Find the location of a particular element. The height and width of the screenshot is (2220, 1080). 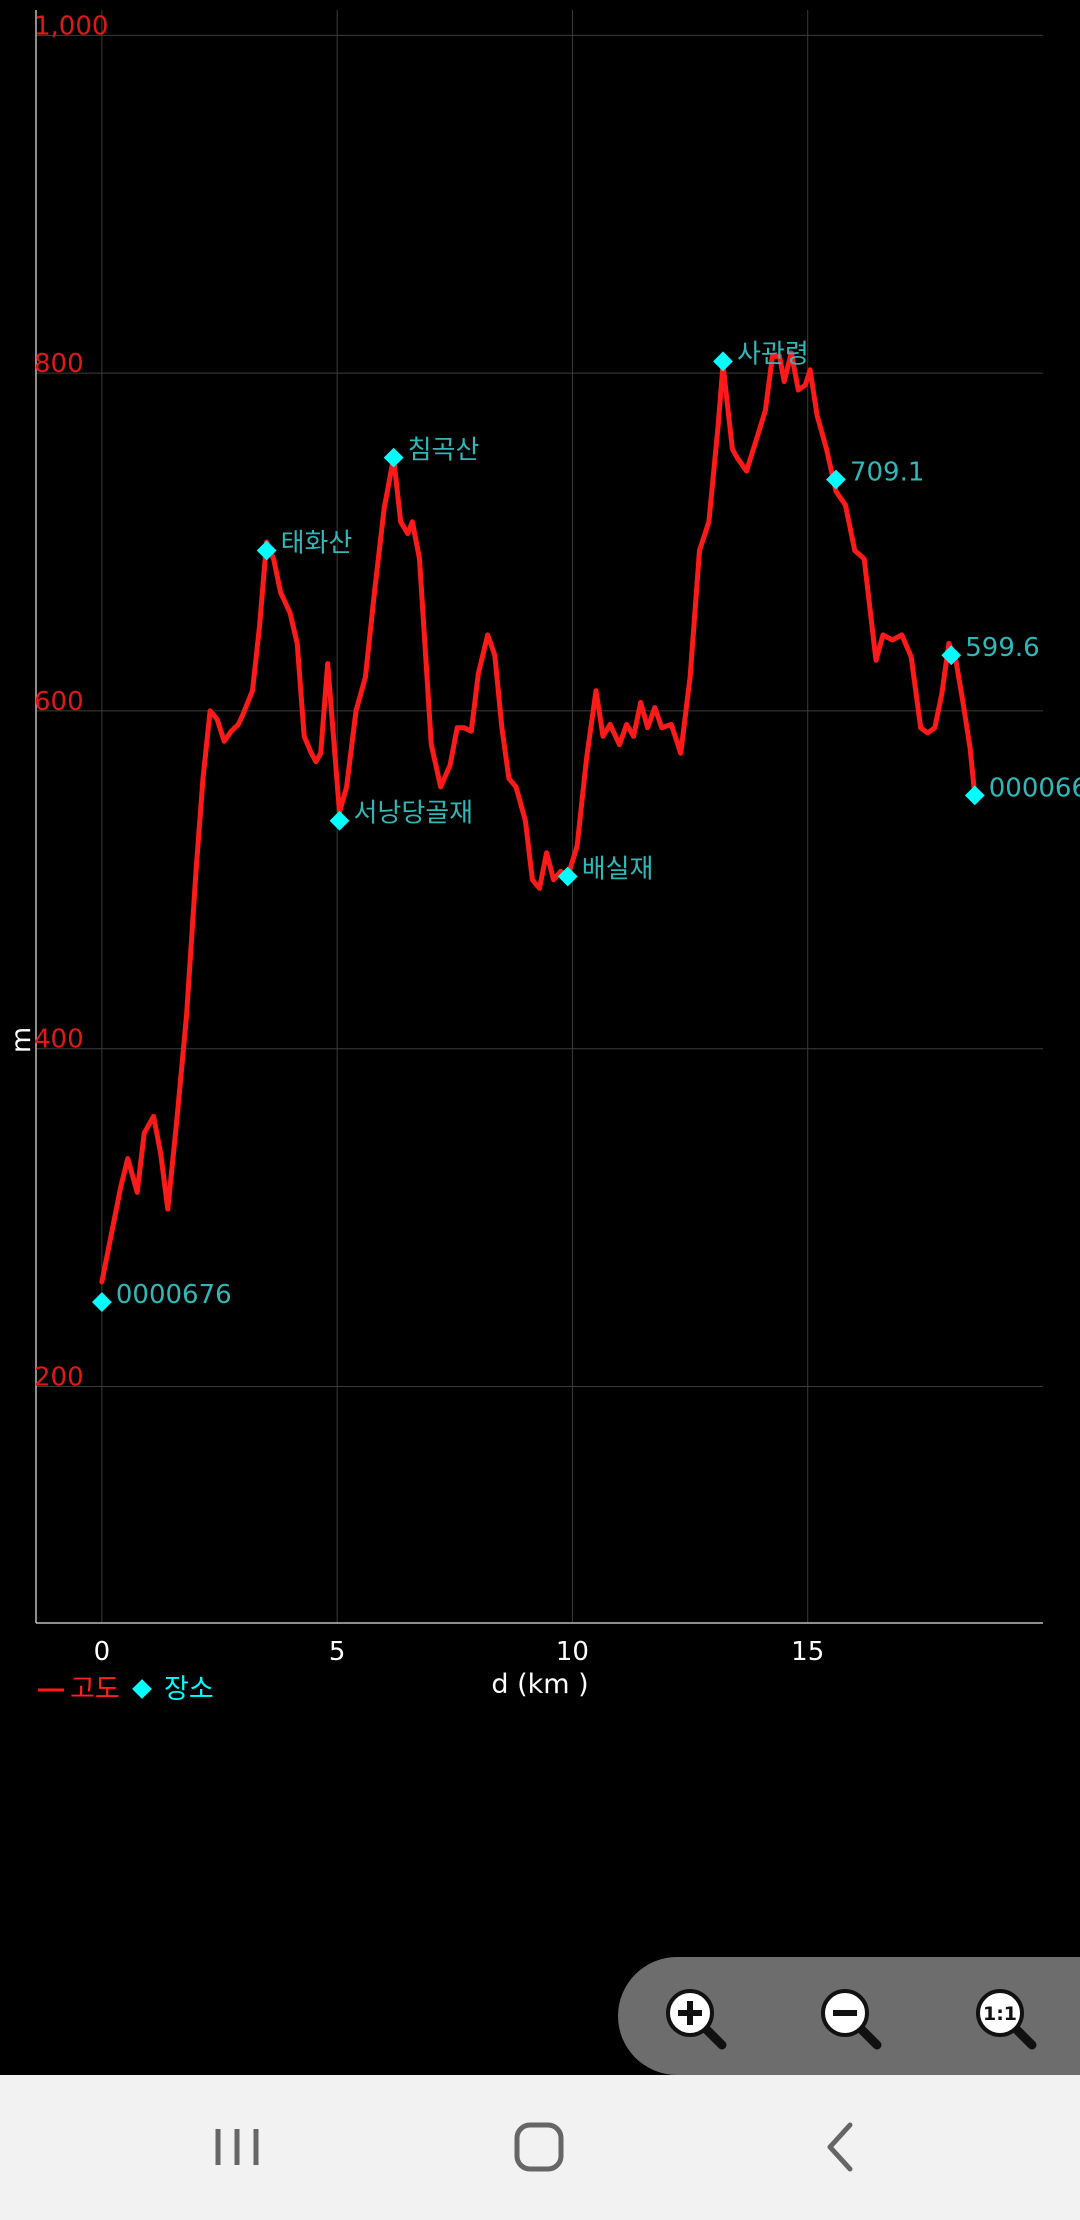

place-marker-label-4: 배실재 is located at coordinates (618, 869).